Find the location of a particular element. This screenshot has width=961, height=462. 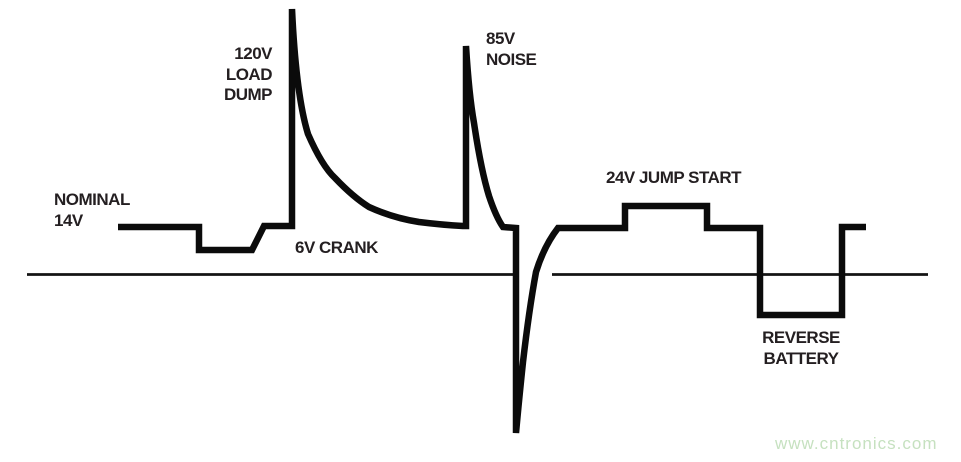

label-crank: 6V CRANK is located at coordinates (336, 247).